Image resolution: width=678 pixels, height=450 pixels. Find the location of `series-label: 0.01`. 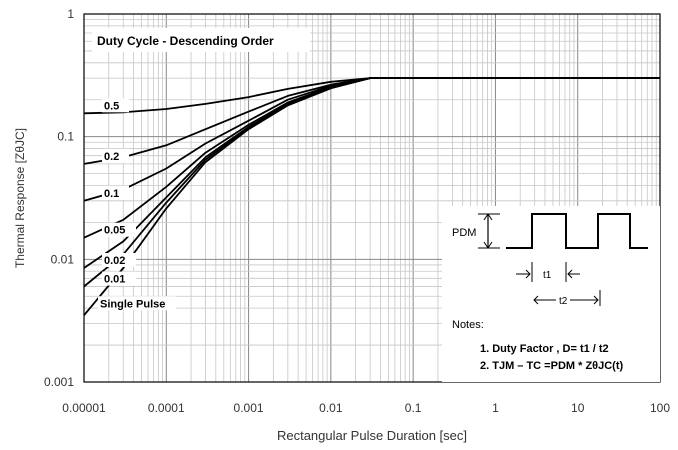

series-label: 0.01 is located at coordinates (114, 280).